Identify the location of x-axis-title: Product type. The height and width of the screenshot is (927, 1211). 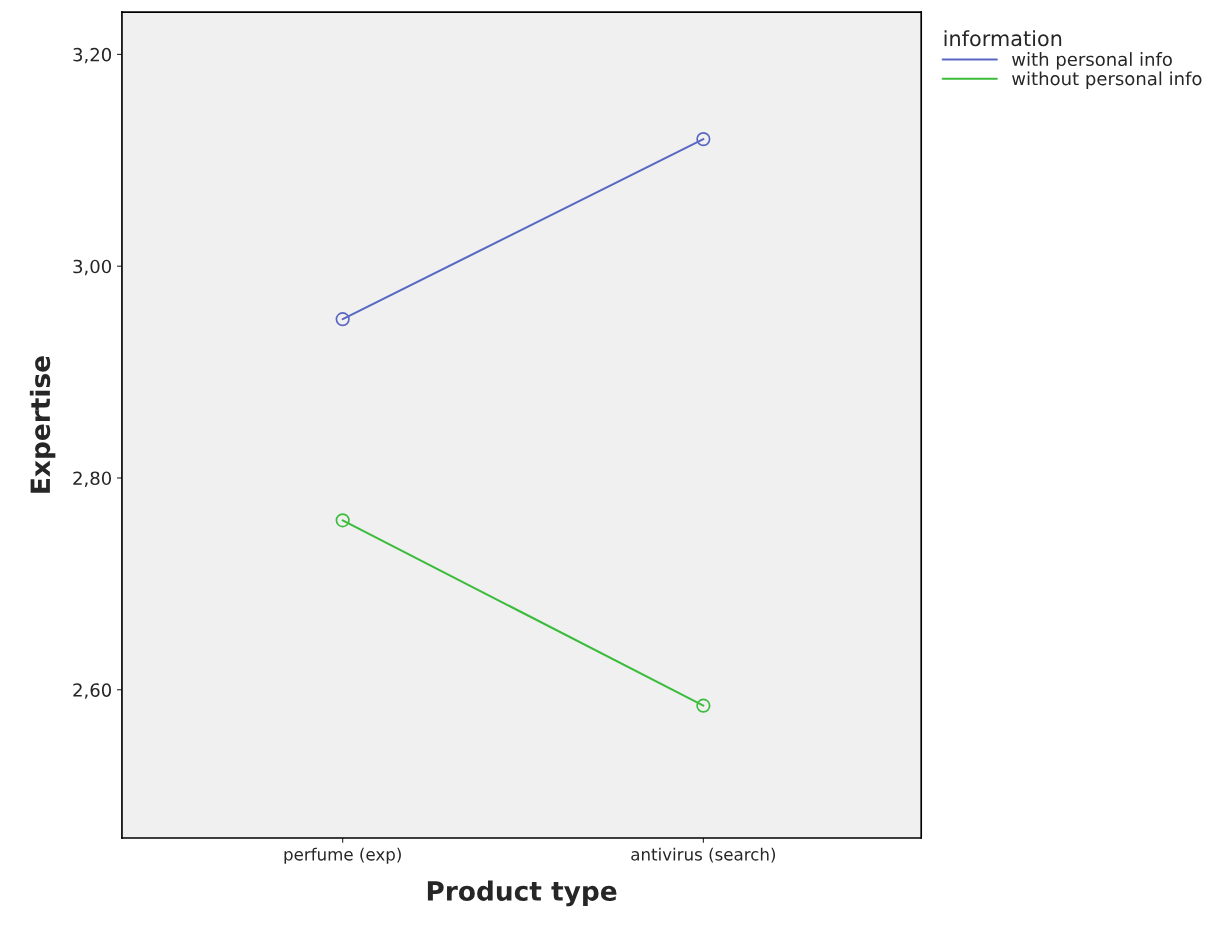
(522, 893).